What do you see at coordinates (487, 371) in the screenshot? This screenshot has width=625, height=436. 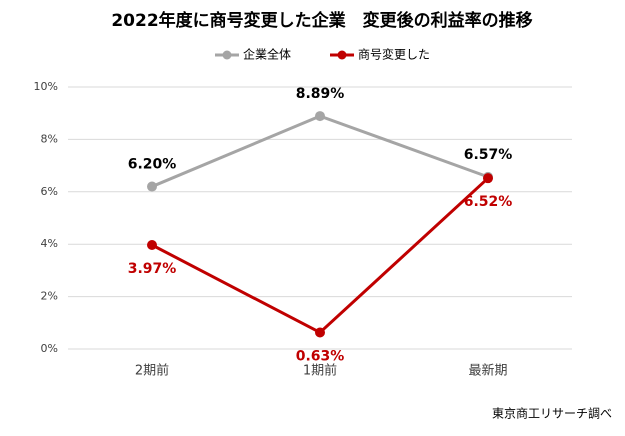 I see `x-tick-label: 最新期` at bounding box center [487, 371].